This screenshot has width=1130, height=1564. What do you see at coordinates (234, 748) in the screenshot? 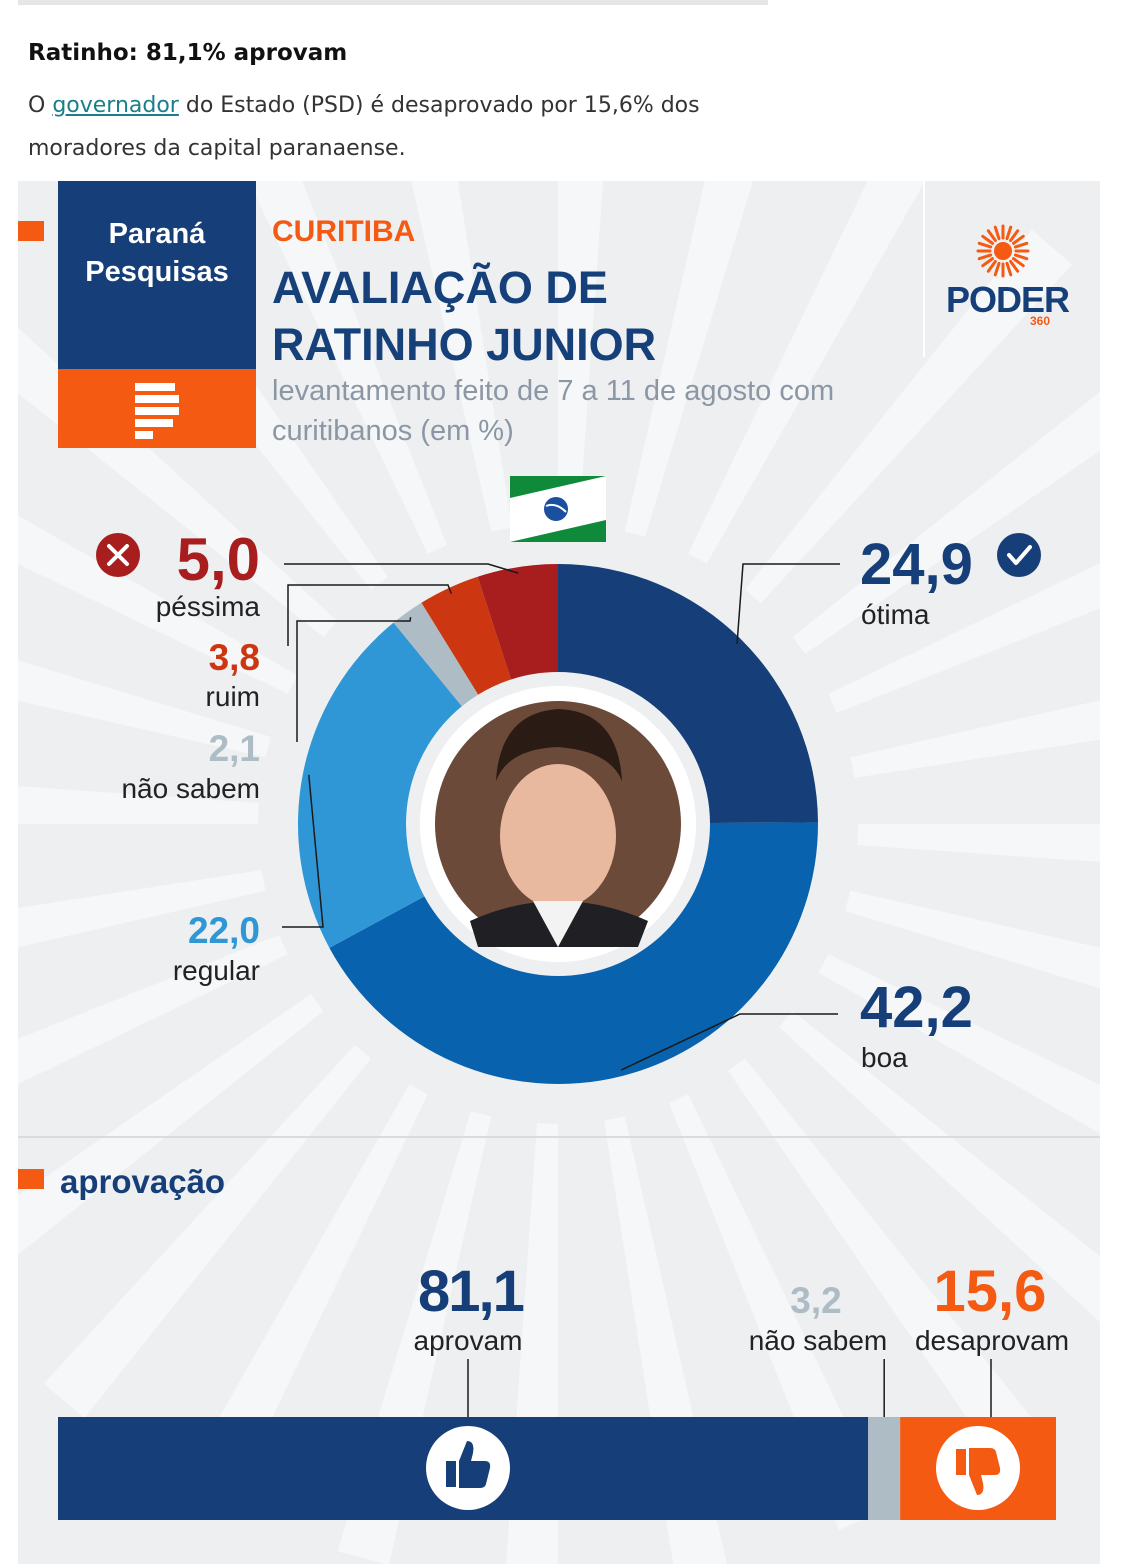
I see `nao-sabem-value: 2,1` at bounding box center [234, 748].